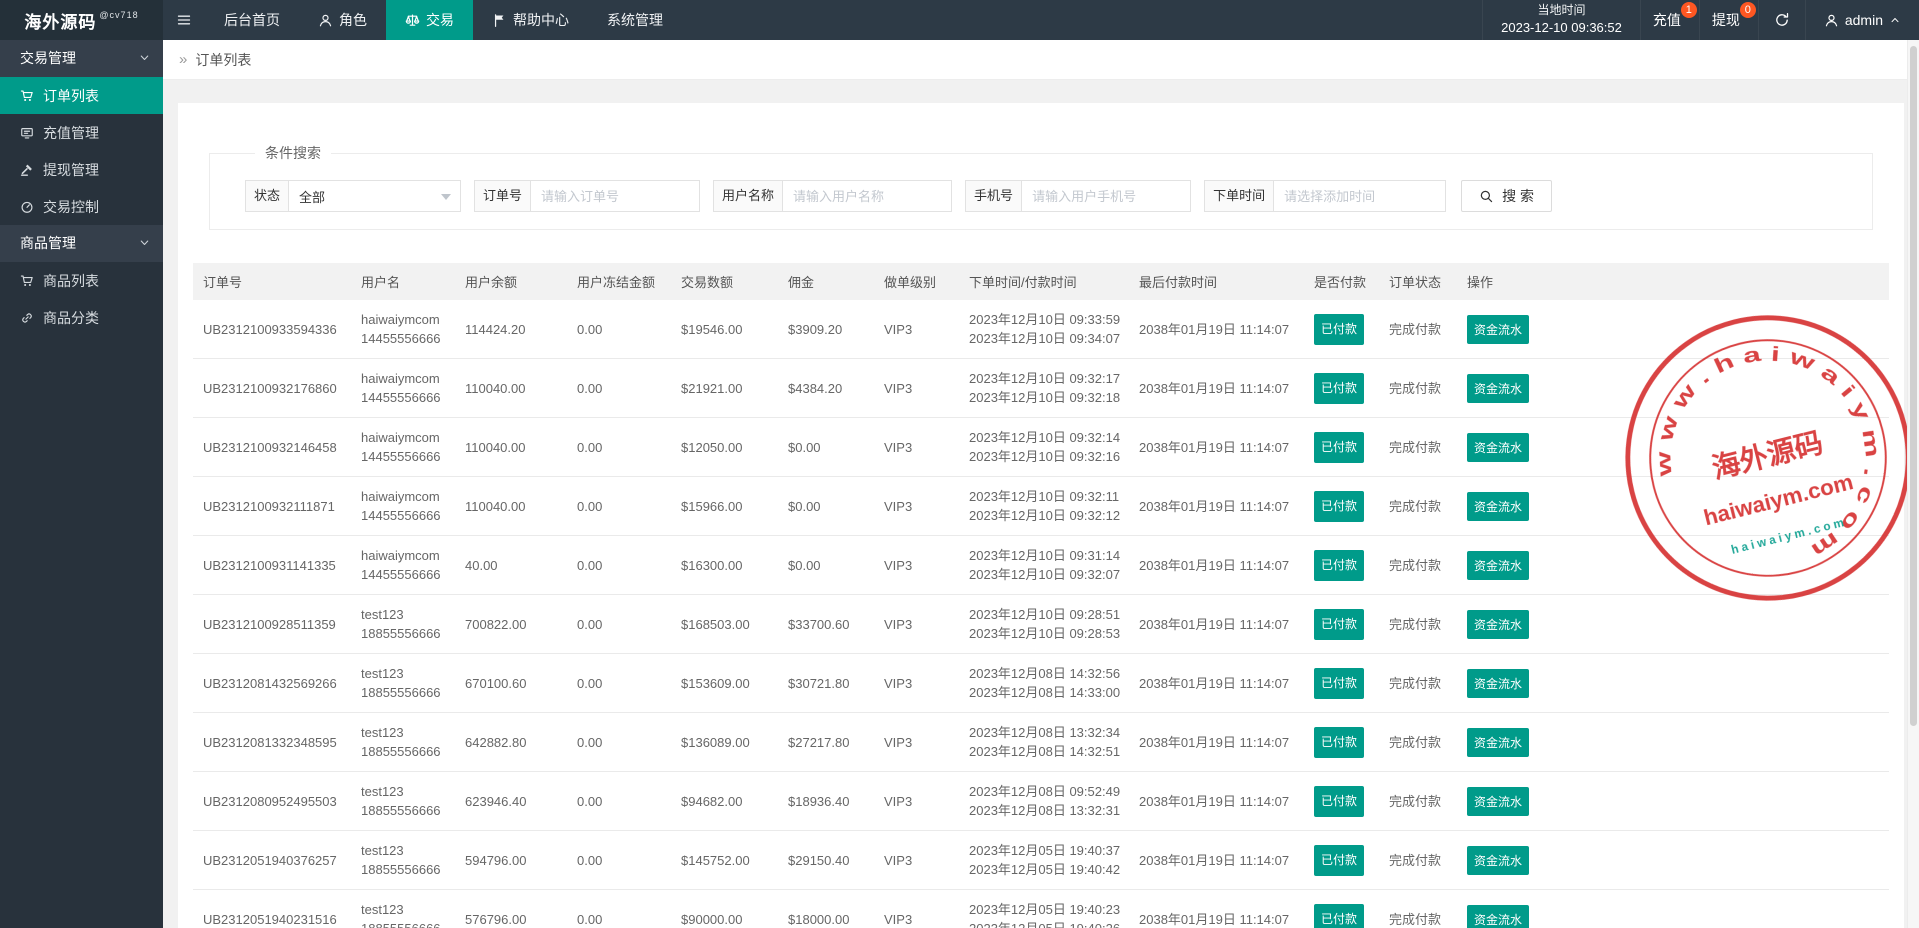 This screenshot has height=928, width=1919. I want to click on chevron-up-icon, so click(1895, 20).